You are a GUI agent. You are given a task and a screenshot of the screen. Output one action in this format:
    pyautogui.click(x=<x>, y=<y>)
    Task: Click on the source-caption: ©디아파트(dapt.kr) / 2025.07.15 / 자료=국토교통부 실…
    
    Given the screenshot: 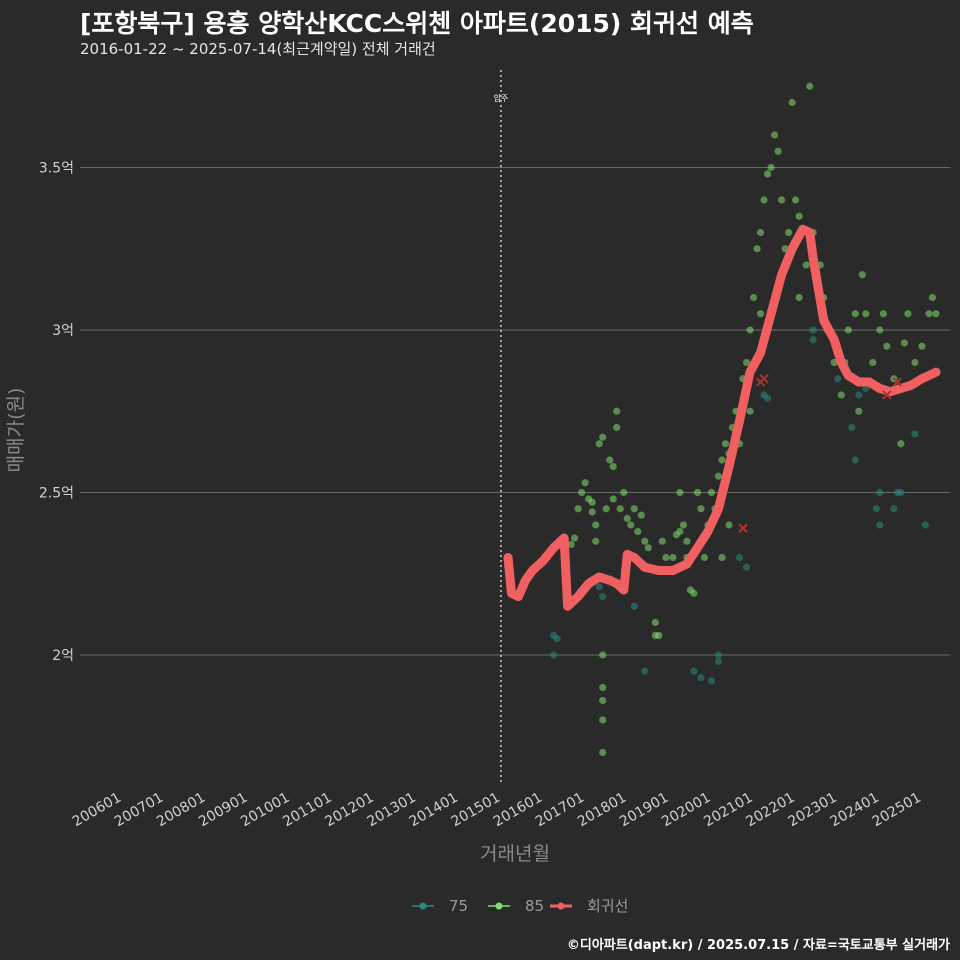 What is the action you would take?
    pyautogui.click(x=758, y=945)
    